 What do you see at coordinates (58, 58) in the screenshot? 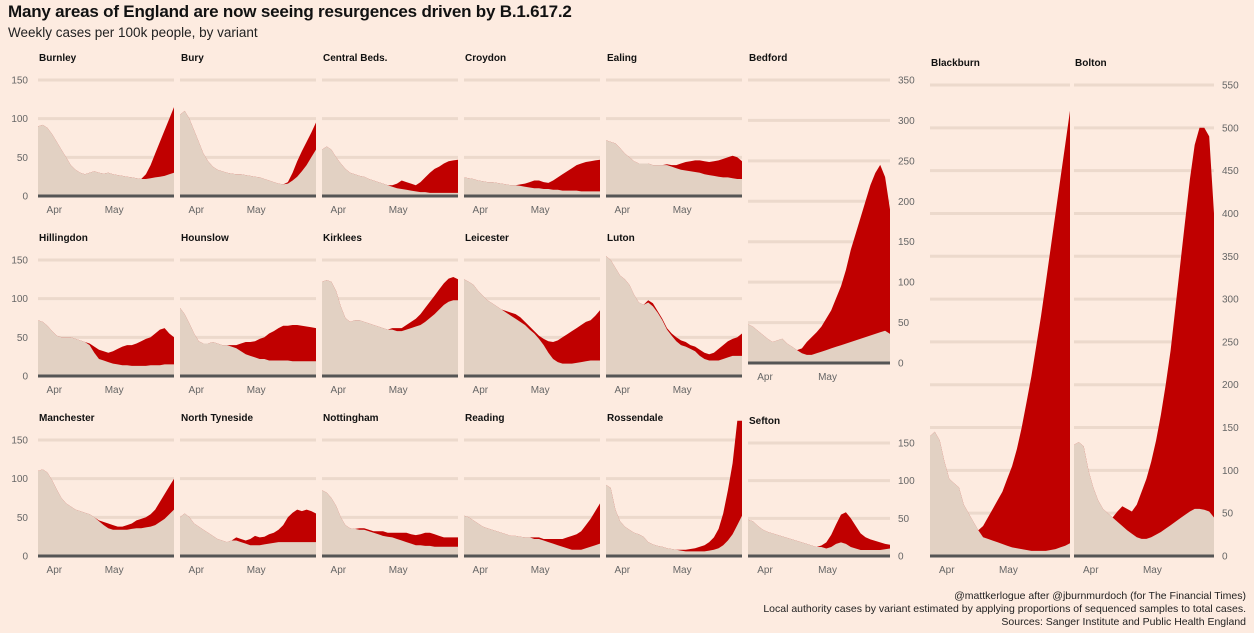
I see `panel-title: Burnley` at bounding box center [58, 58].